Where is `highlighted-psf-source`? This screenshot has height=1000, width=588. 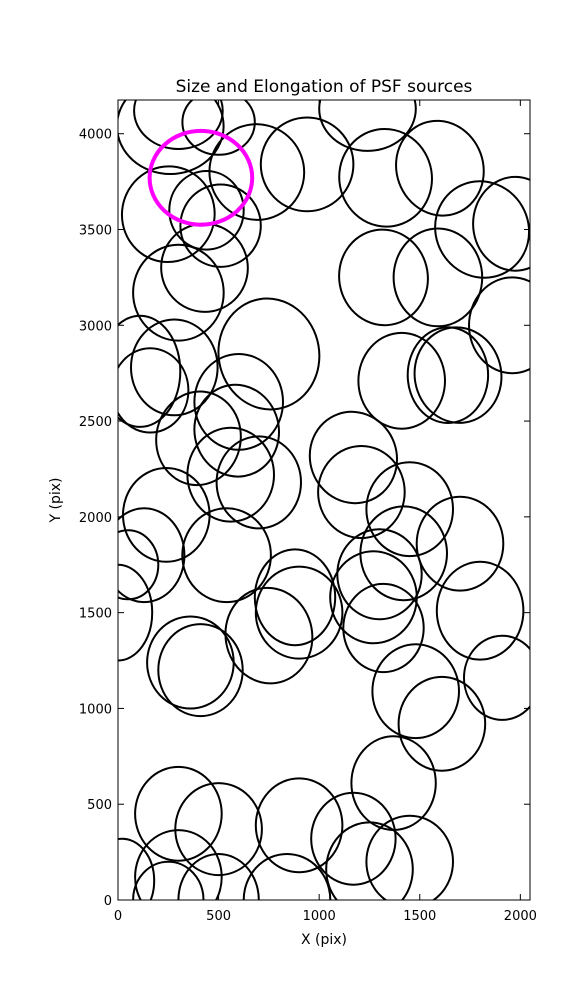 highlighted-psf-source is located at coordinates (201, 177).